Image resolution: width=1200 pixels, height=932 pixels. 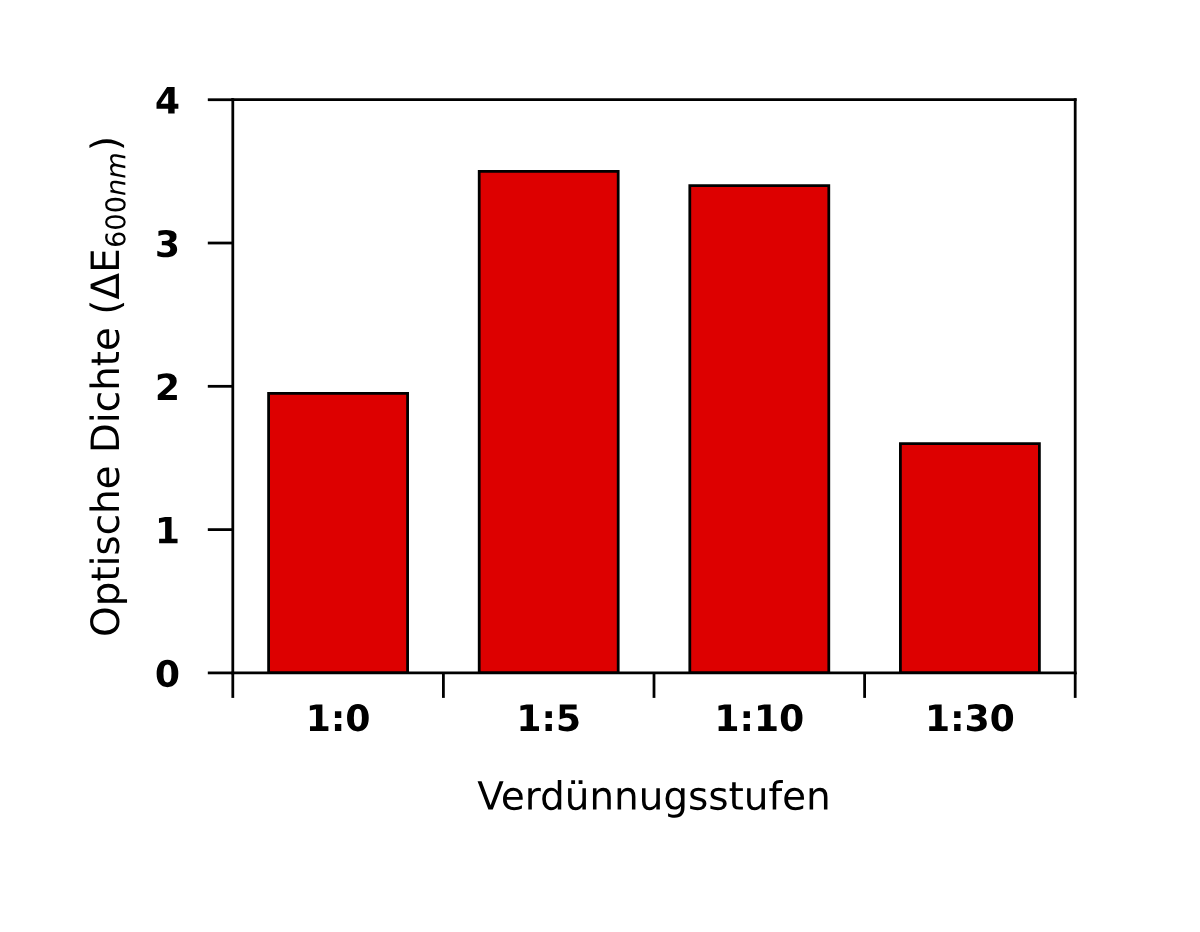 I want to click on y-tick-label: 3, so click(x=167, y=243).